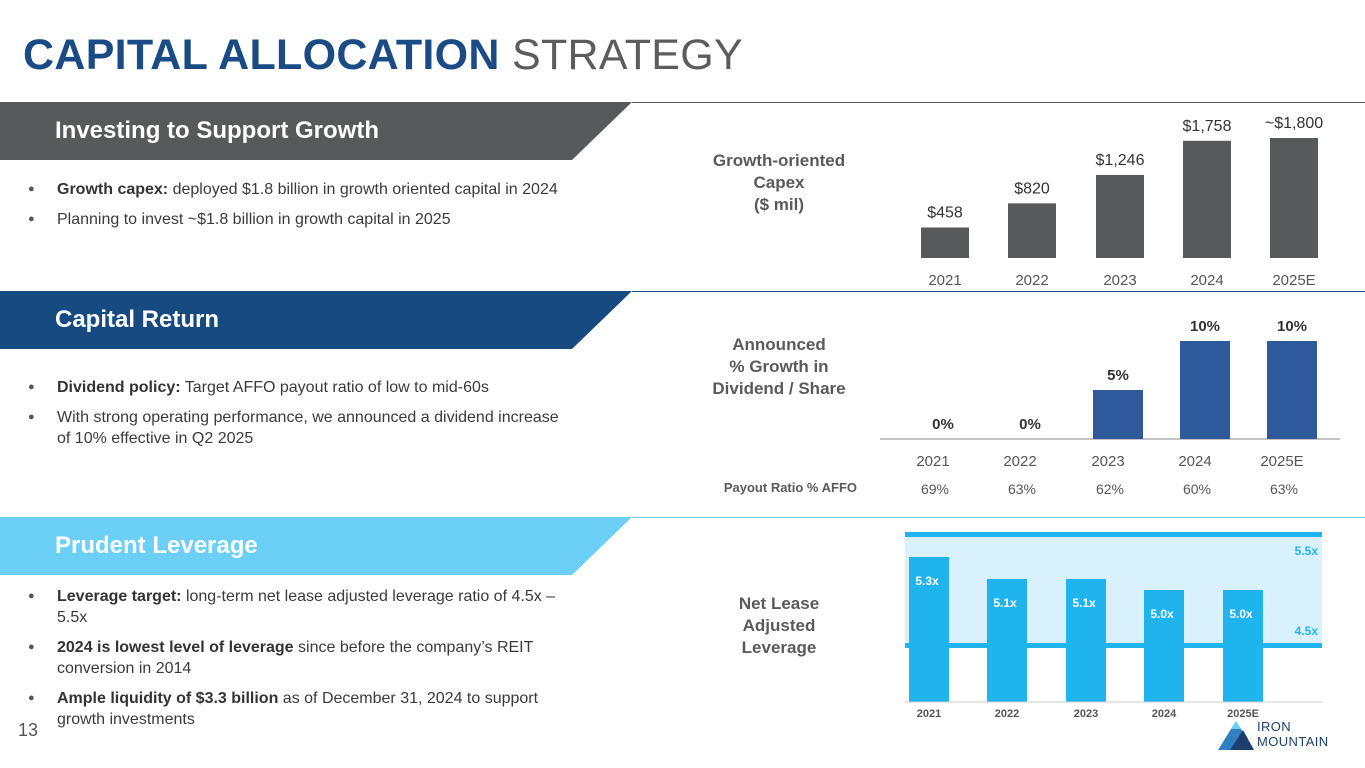  I want to click on page-title: CAPITAL ALLOCATION STRATEGY, so click(383, 55).